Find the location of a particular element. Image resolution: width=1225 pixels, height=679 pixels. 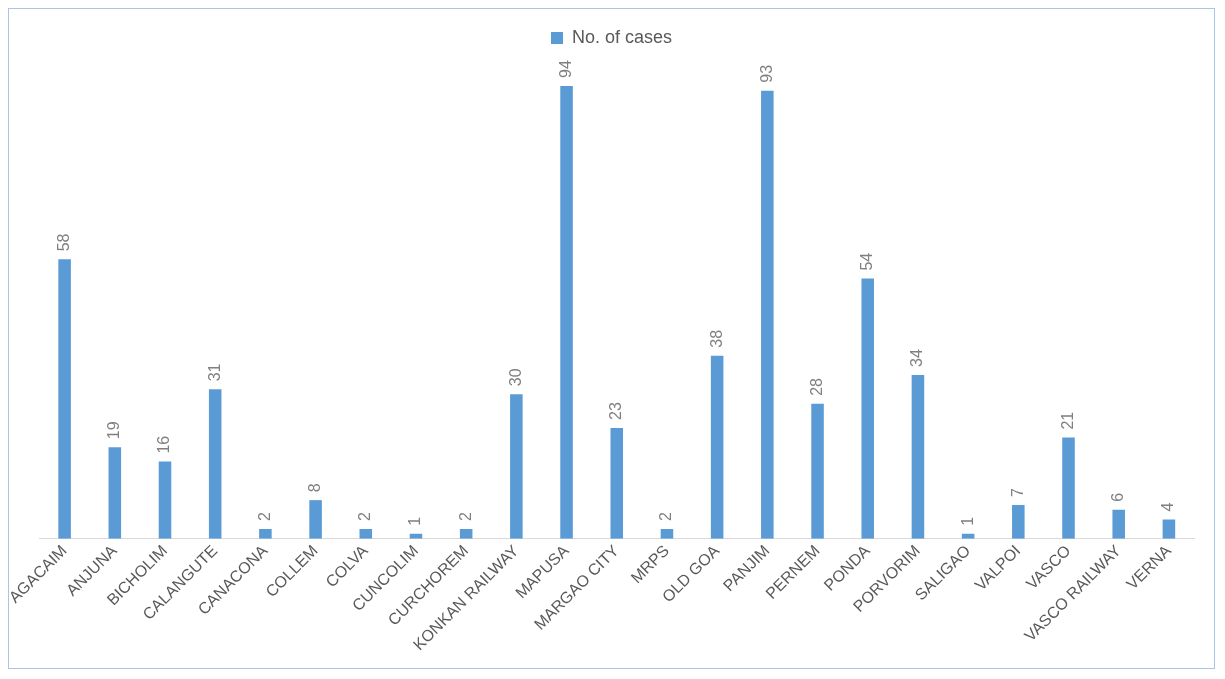

data-label: 58 is located at coordinates (64, 242).